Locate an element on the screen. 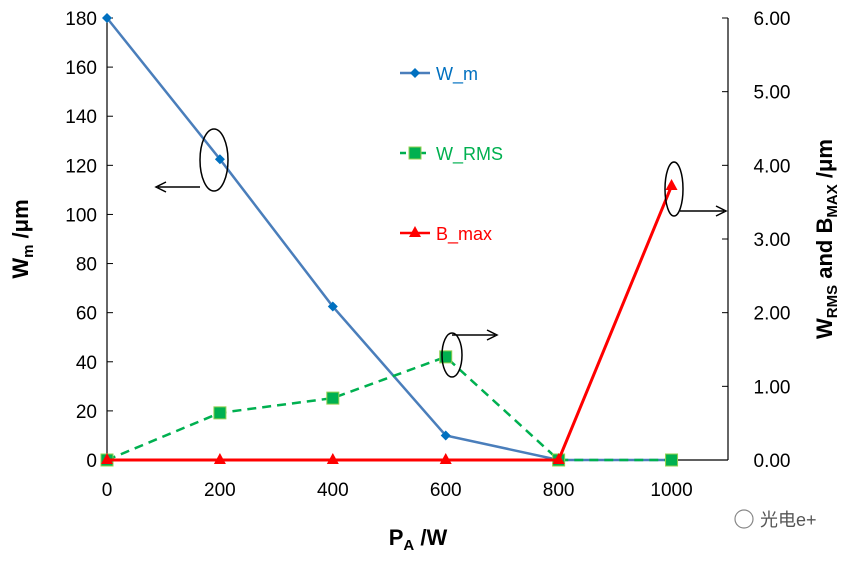 The height and width of the screenshot is (561, 855). left-y-tick-label: 180 is located at coordinates (81, 19).